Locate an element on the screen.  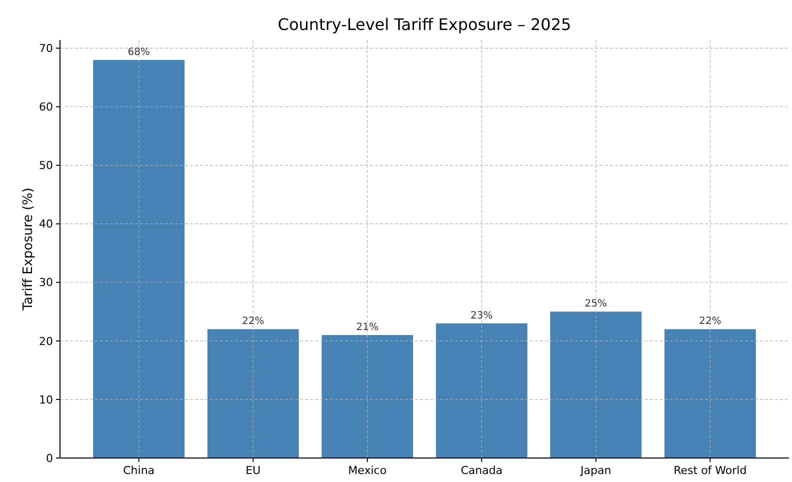
y-tick-label: 0 is located at coordinates (49, 458).